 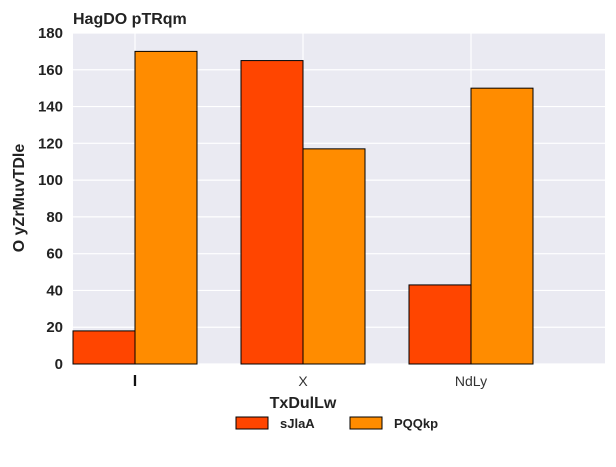 What do you see at coordinates (50, 143) in the screenshot?
I see `y-tick-label: 120` at bounding box center [50, 143].